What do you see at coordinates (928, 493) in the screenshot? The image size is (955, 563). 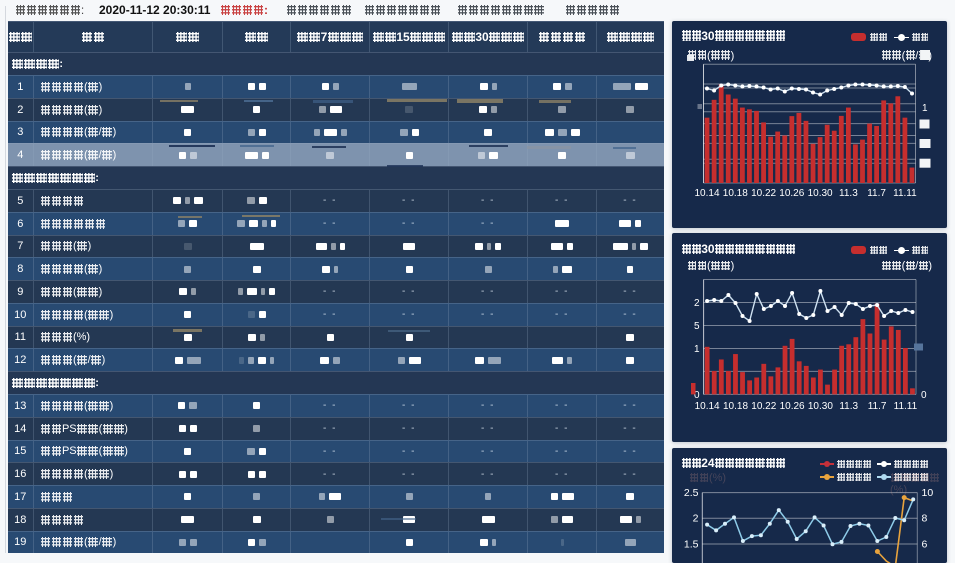 I see `svg-text: 10` at bounding box center [928, 493].